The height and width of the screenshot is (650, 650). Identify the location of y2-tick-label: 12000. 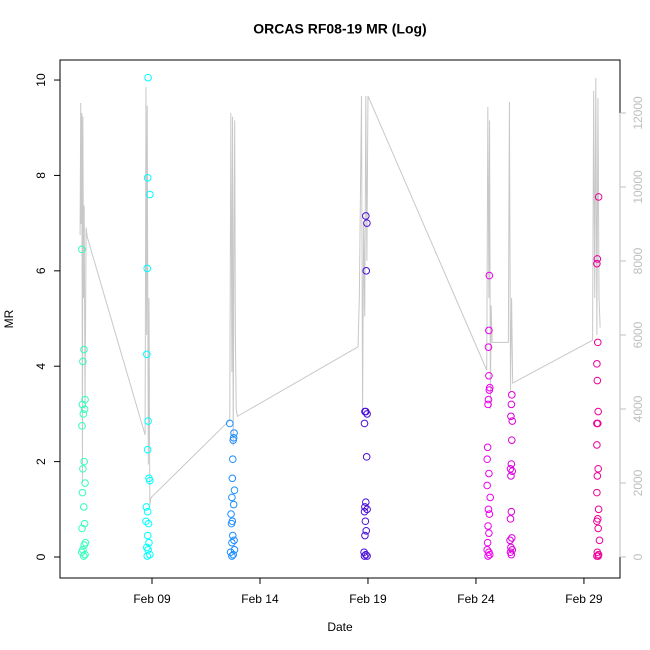
(638, 113).